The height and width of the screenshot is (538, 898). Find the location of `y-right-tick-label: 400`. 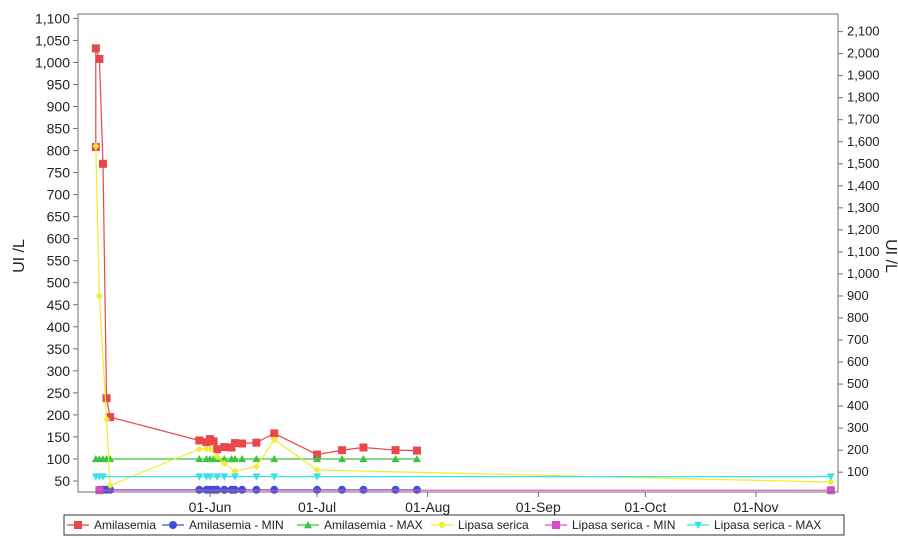

y-right-tick-label: 400 is located at coordinates (858, 405).